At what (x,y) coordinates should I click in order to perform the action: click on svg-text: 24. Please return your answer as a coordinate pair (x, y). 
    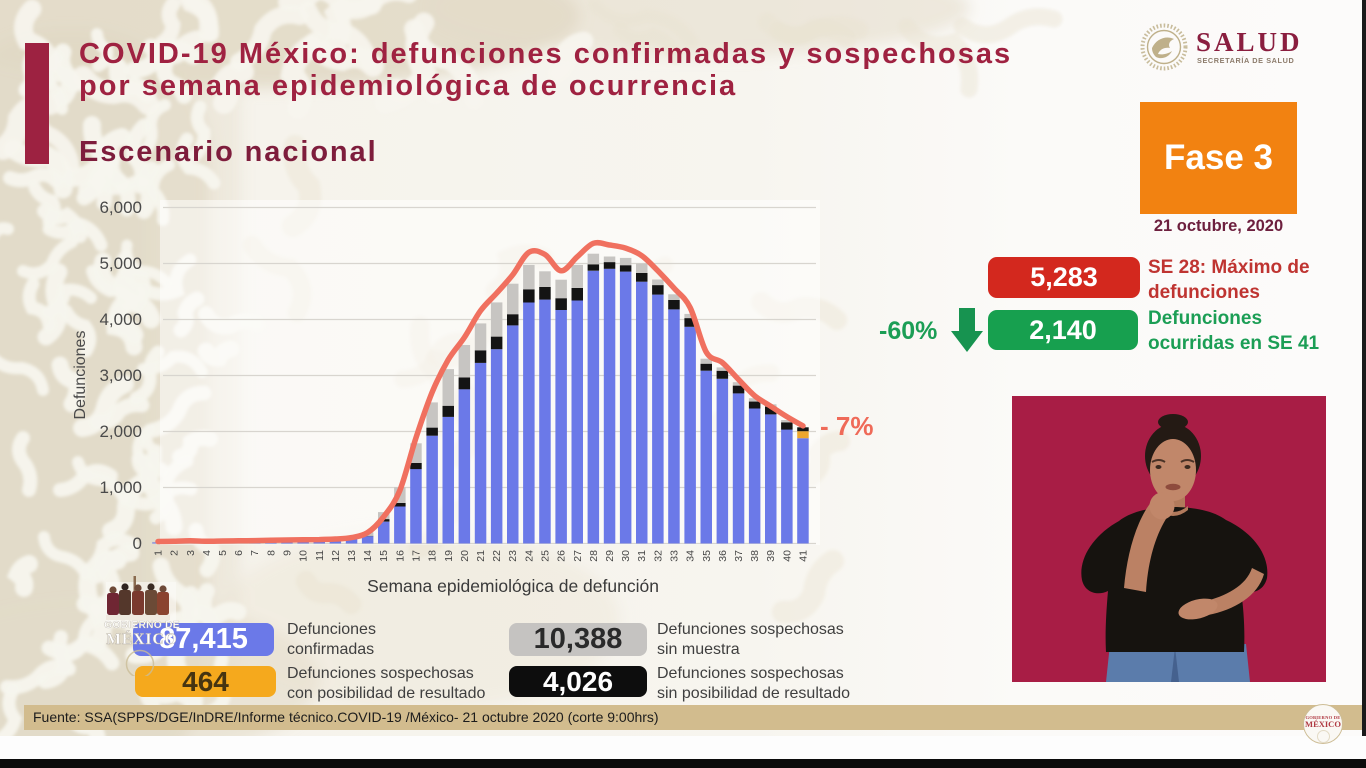
    Looking at the image, I should click on (529, 556).